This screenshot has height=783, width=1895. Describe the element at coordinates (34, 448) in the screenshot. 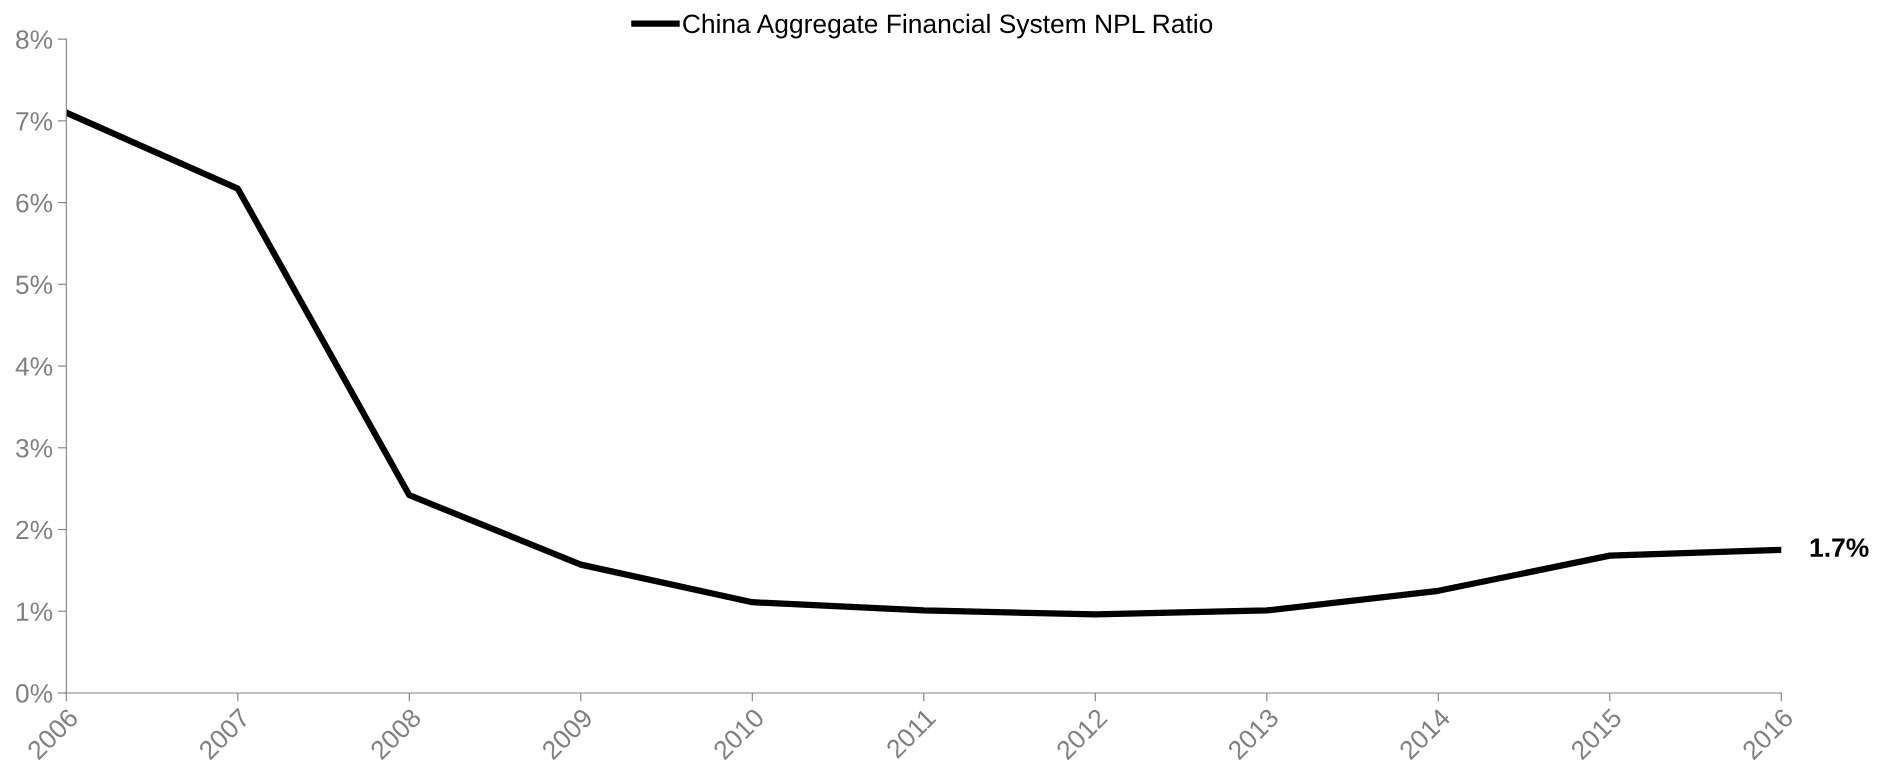

I see `y-tick-label: 3%` at that location.